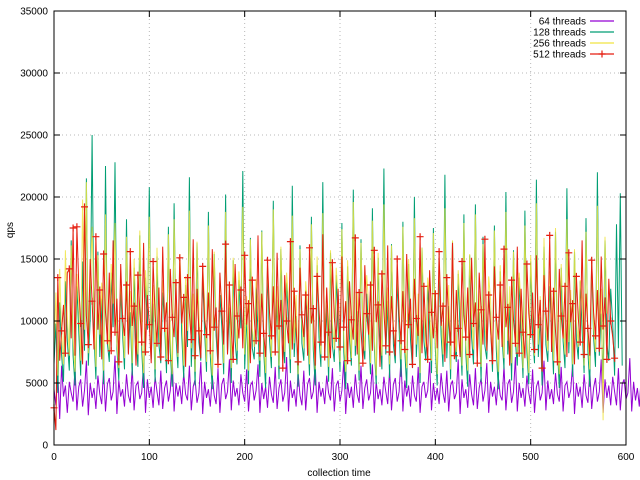  What do you see at coordinates (10, 230) in the screenshot?
I see `y-axis-label: qps` at bounding box center [10, 230].